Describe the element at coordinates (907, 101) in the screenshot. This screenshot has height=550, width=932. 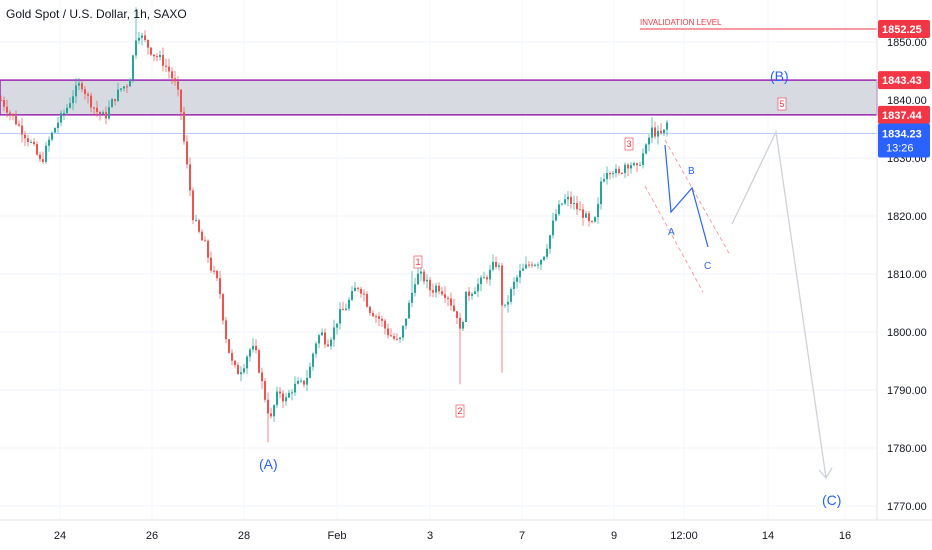
I see `price-tick: 1840.00` at that location.